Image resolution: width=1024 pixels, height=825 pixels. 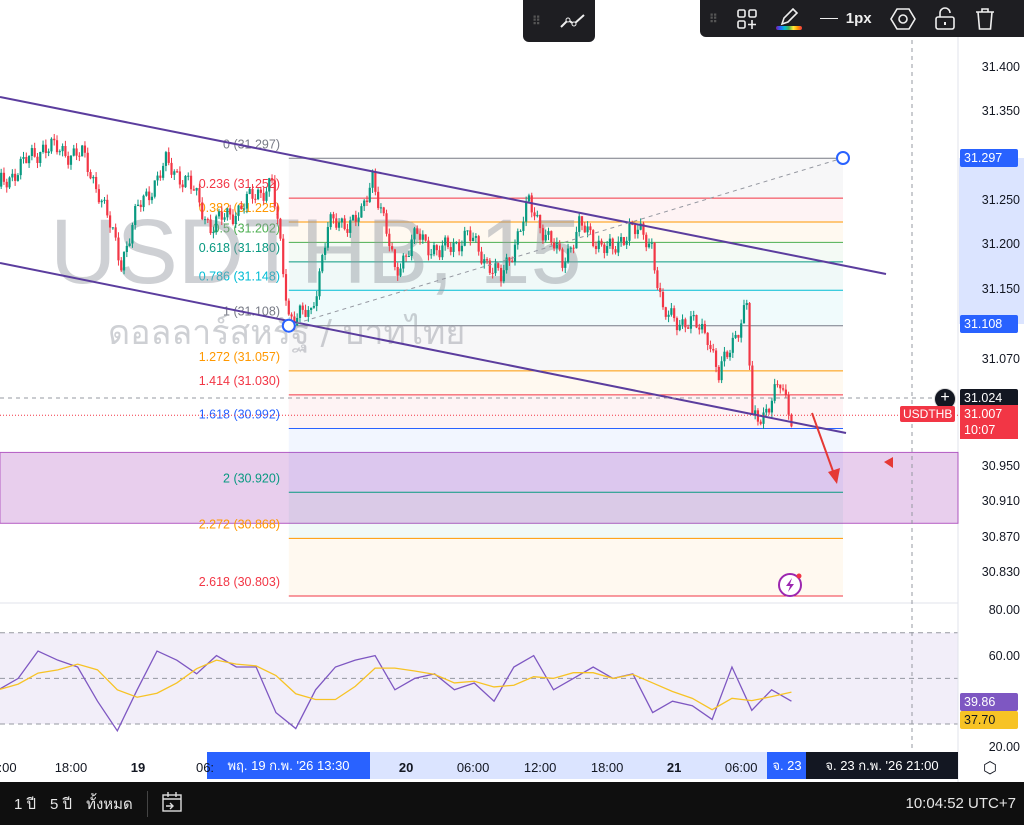 I want to click on fib-trend-line, so click(x=566, y=242).